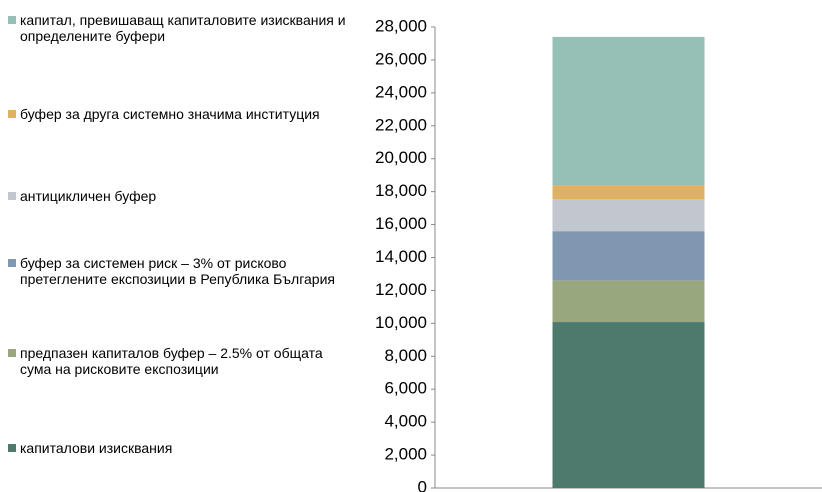 This screenshot has height=492, width=822. I want to click on y-tick-label: 0, so click(422, 484).